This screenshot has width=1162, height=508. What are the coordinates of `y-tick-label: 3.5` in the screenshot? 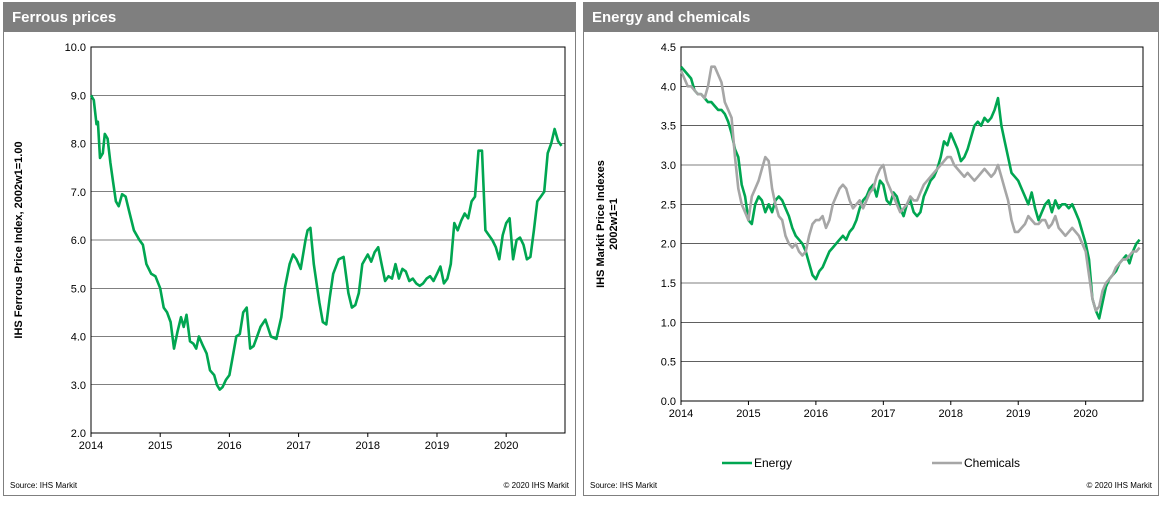 It's located at (668, 127).